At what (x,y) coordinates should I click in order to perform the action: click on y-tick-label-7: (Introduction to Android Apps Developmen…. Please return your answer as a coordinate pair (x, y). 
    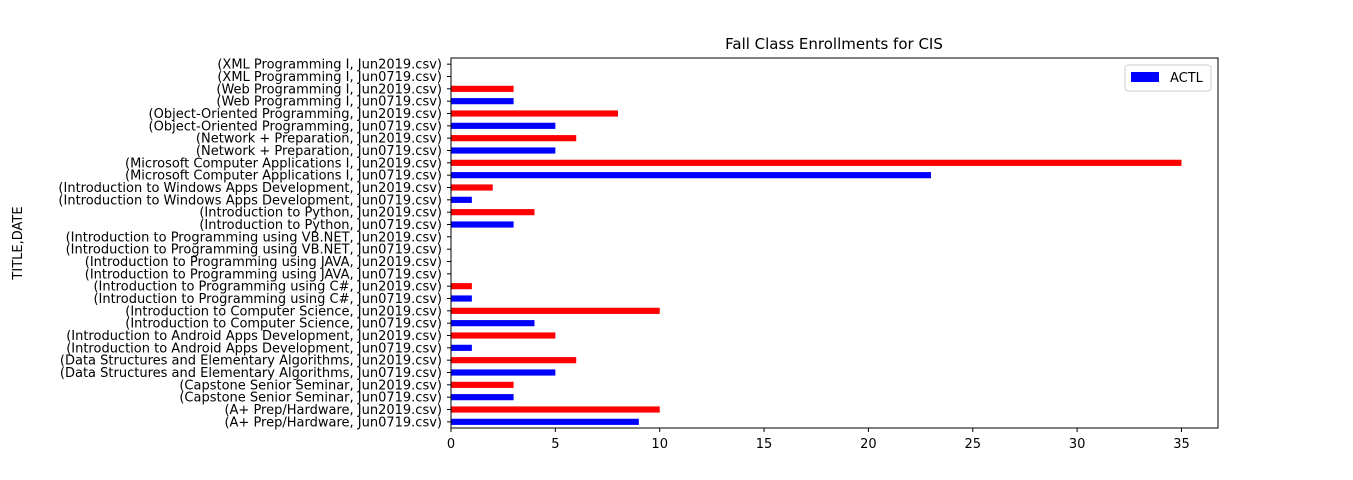
    Looking at the image, I should click on (254, 336).